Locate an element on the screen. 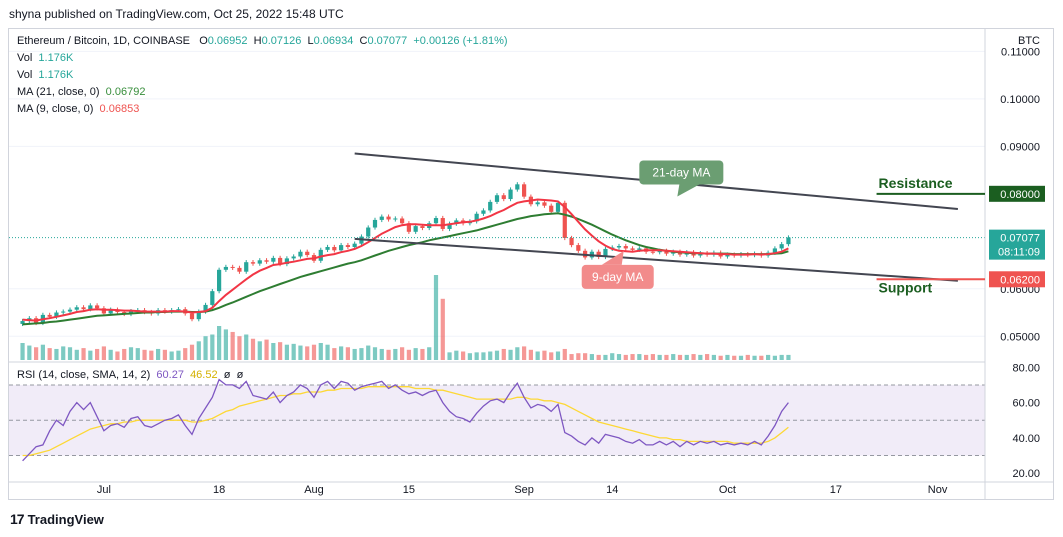 The height and width of the screenshot is (537, 1063). rsi-label: RSI (14, close, SMA, 14, 2) is located at coordinates (84, 375).